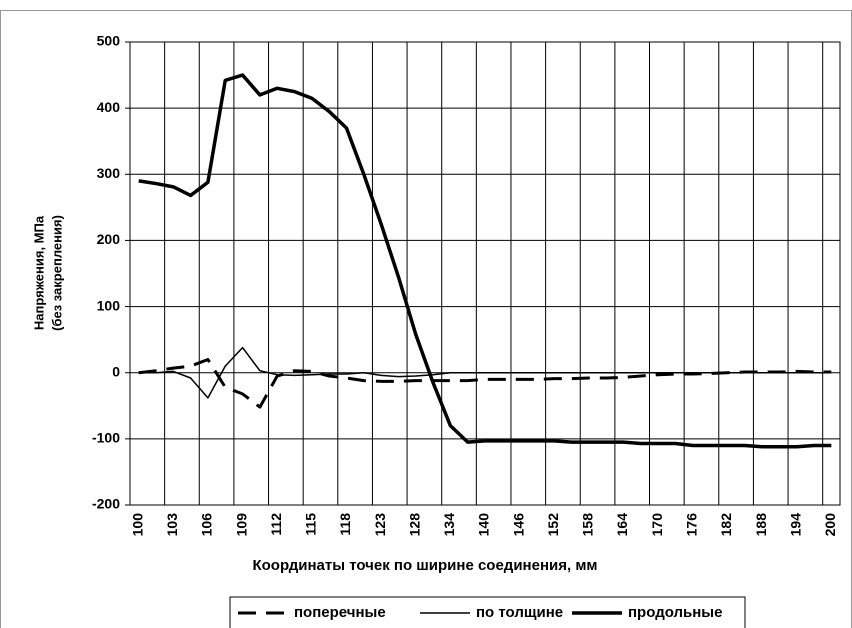 The height and width of the screenshot is (628, 852). What do you see at coordinates (207, 525) in the screenshot?
I see `x-tick-label: 106` at bounding box center [207, 525].